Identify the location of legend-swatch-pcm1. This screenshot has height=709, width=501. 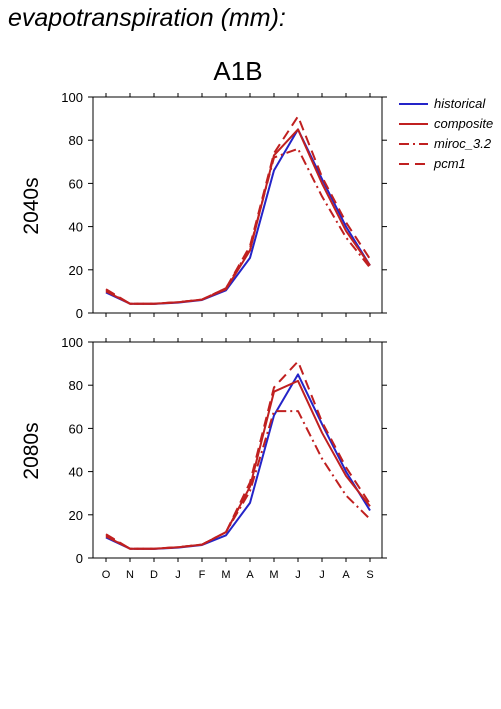
(413, 164).